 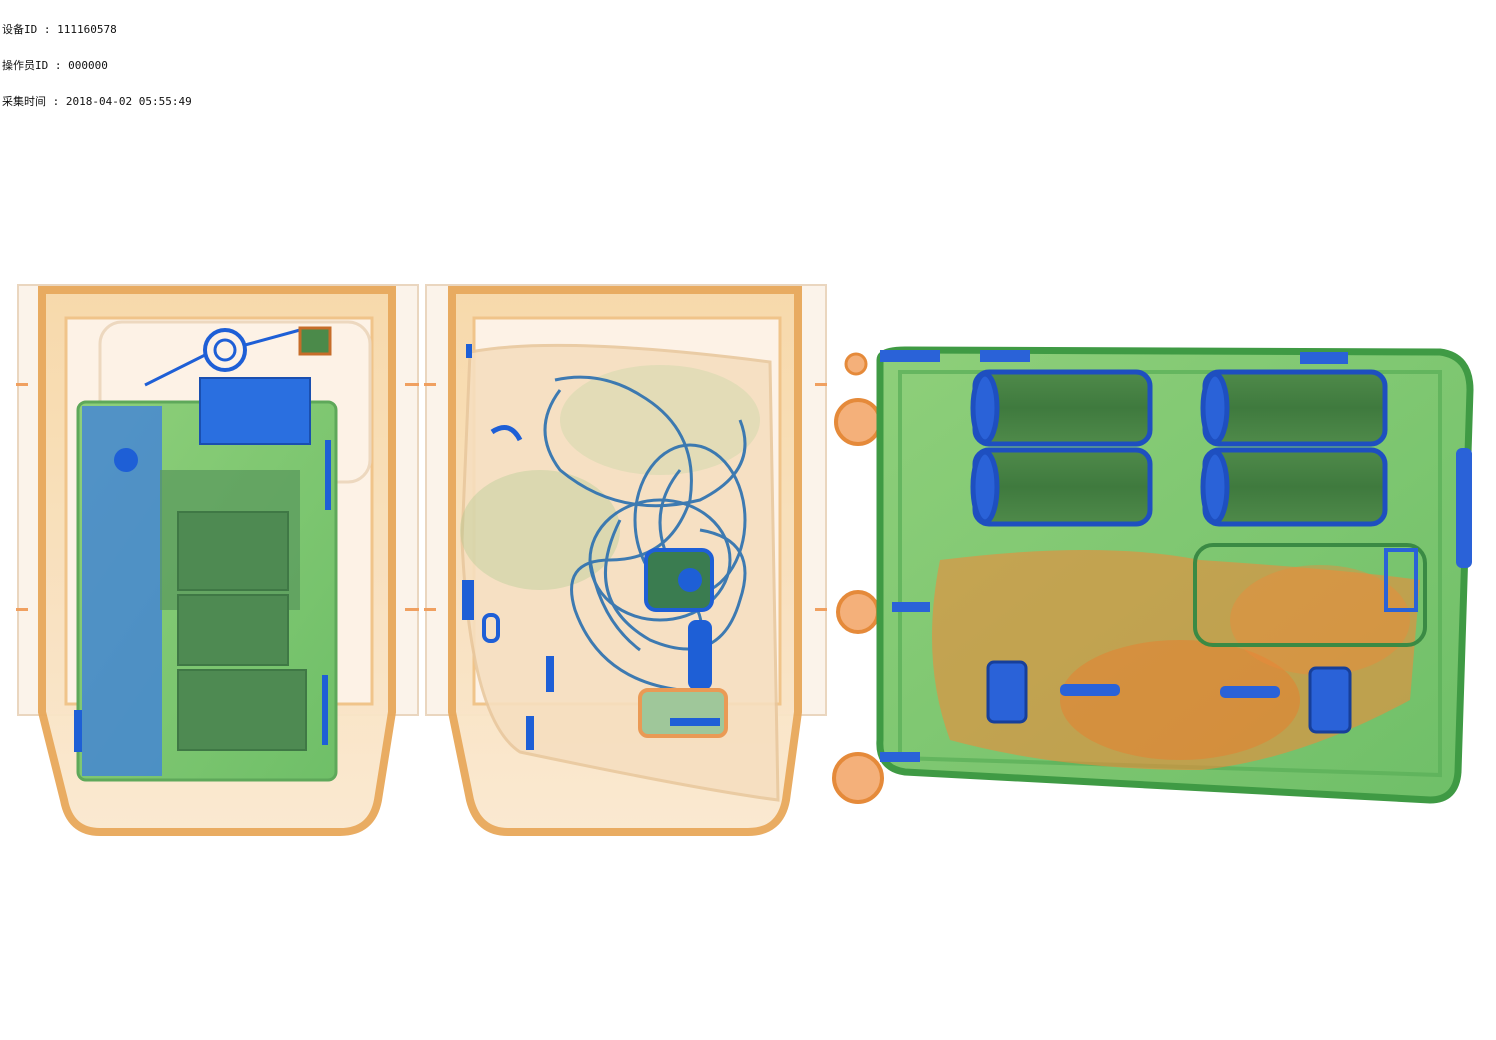 What do you see at coordinates (25, 65) in the screenshot?
I see `operator-id-label: 操作员ID` at bounding box center [25, 65].